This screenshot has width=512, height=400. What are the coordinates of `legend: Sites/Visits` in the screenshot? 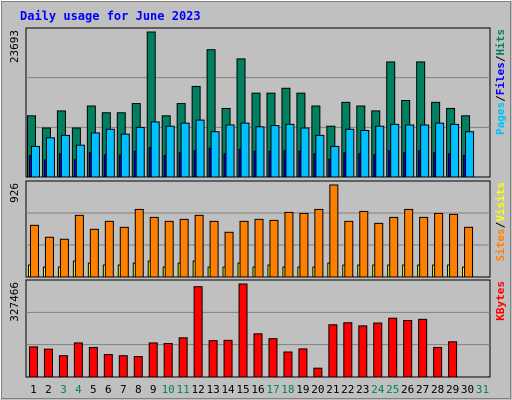 It's located at (500, 222).